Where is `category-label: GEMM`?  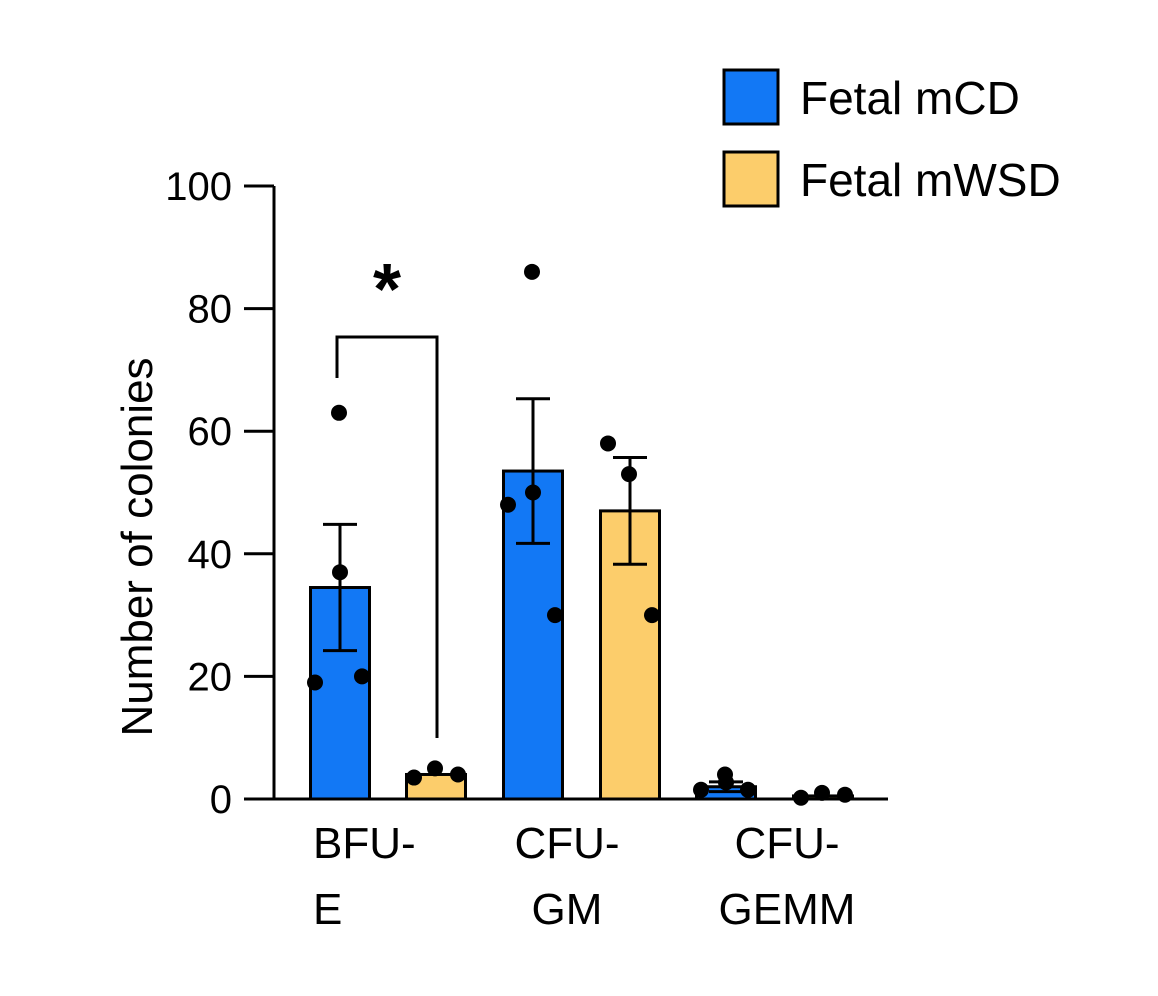
category-label: GEMM is located at coordinates (787, 909).